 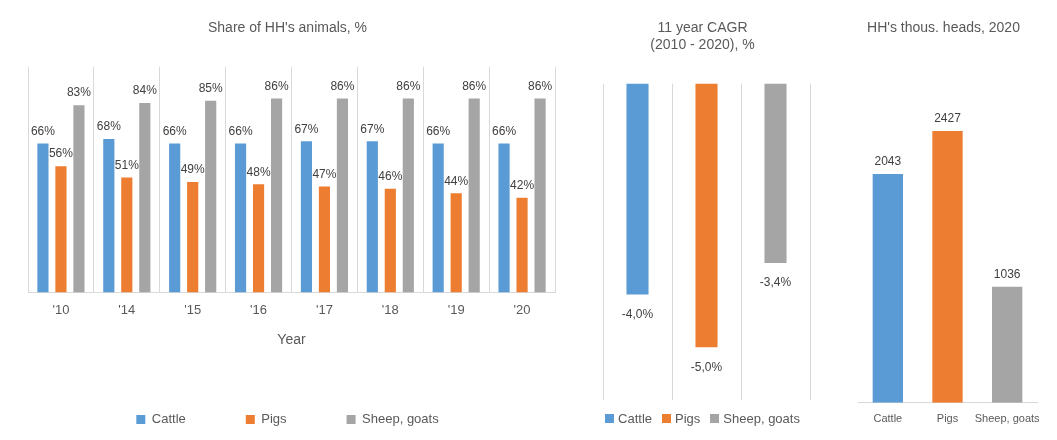 I want to click on data-label: 49%, so click(x=193, y=169).